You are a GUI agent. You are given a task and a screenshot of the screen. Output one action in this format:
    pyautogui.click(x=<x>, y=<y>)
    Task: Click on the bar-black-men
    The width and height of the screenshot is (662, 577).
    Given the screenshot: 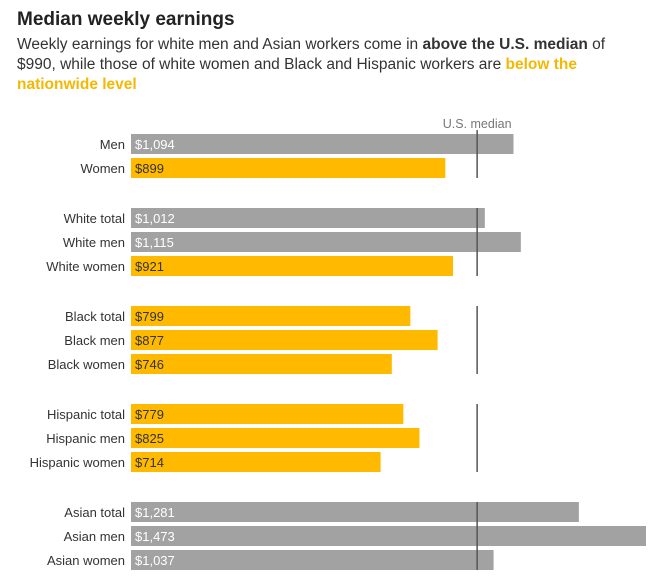 What is the action you would take?
    pyautogui.click(x=284, y=340)
    